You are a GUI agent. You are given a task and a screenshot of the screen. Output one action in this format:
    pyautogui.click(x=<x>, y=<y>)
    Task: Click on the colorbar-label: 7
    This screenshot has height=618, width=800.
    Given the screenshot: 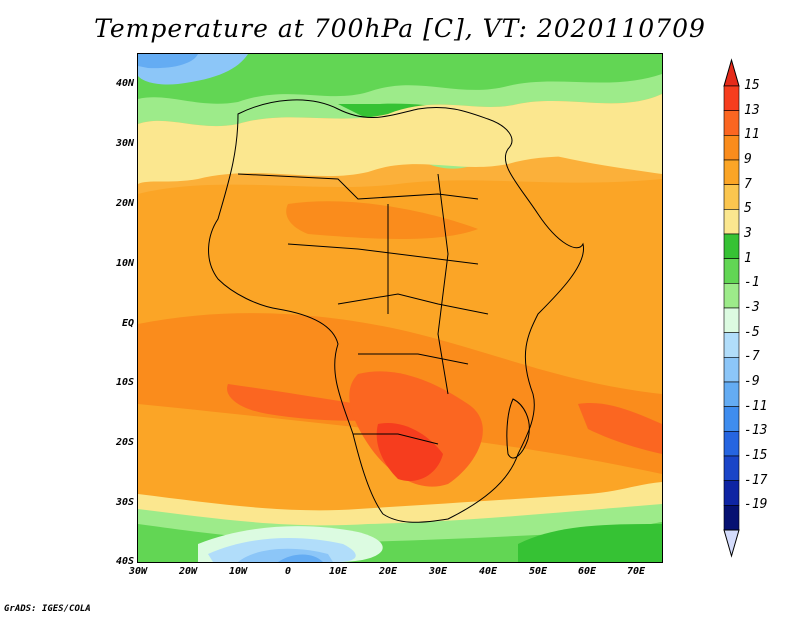 What is the action you would take?
    pyautogui.click(x=748, y=184)
    